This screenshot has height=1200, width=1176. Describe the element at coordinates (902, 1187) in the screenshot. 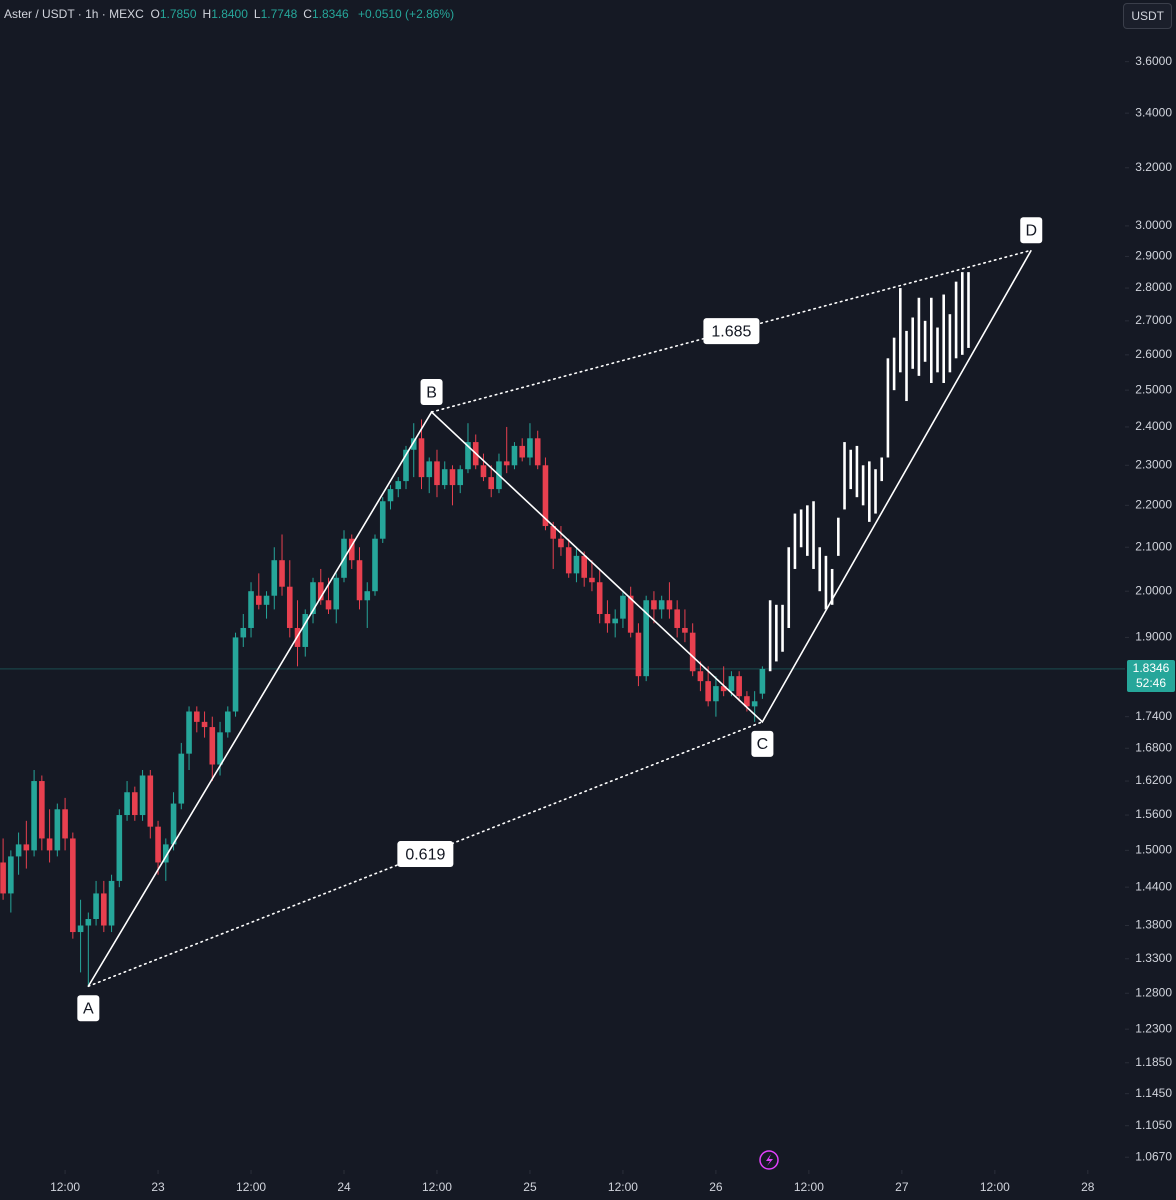

I see `x-tick-label: 27` at that location.